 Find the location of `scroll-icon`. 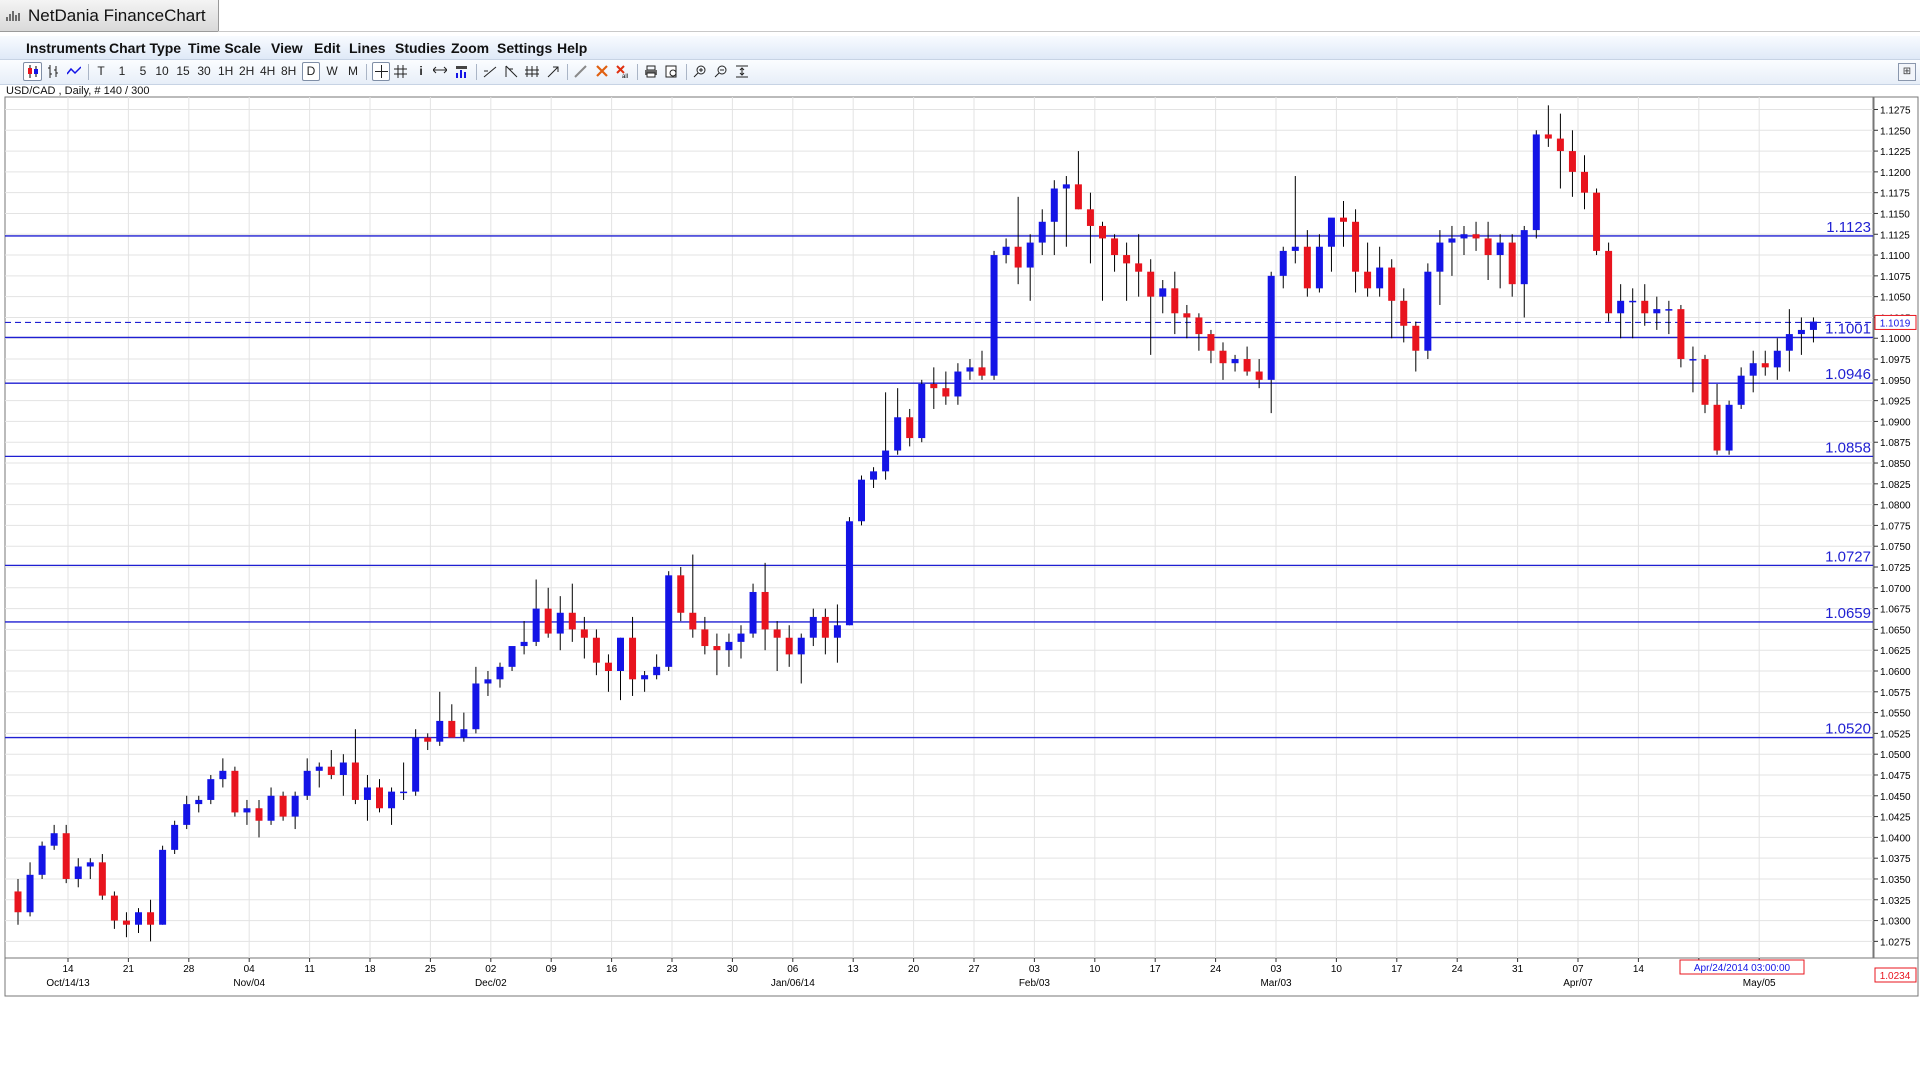

scroll-icon is located at coordinates (440, 71).